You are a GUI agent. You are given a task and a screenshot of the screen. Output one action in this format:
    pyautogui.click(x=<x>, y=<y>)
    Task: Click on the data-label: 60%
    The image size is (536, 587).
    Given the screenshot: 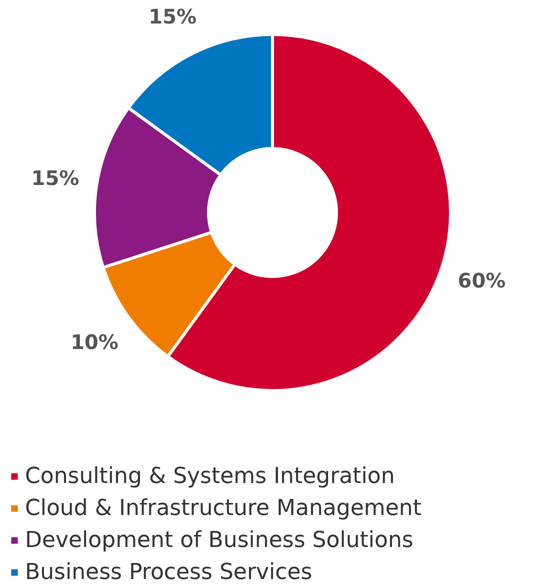 What is the action you would take?
    pyautogui.click(x=482, y=280)
    